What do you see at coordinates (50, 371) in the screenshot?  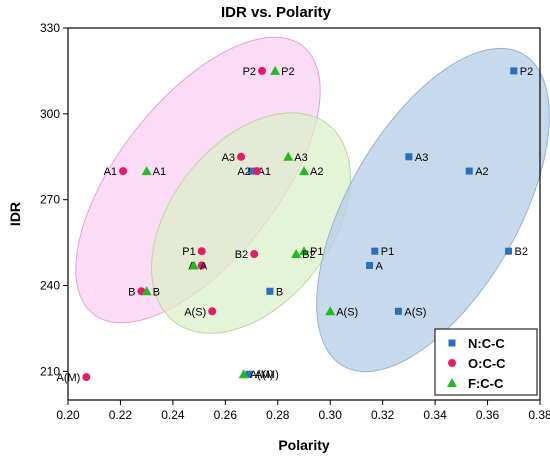 I see `y-tick-label: 210` at bounding box center [50, 371].